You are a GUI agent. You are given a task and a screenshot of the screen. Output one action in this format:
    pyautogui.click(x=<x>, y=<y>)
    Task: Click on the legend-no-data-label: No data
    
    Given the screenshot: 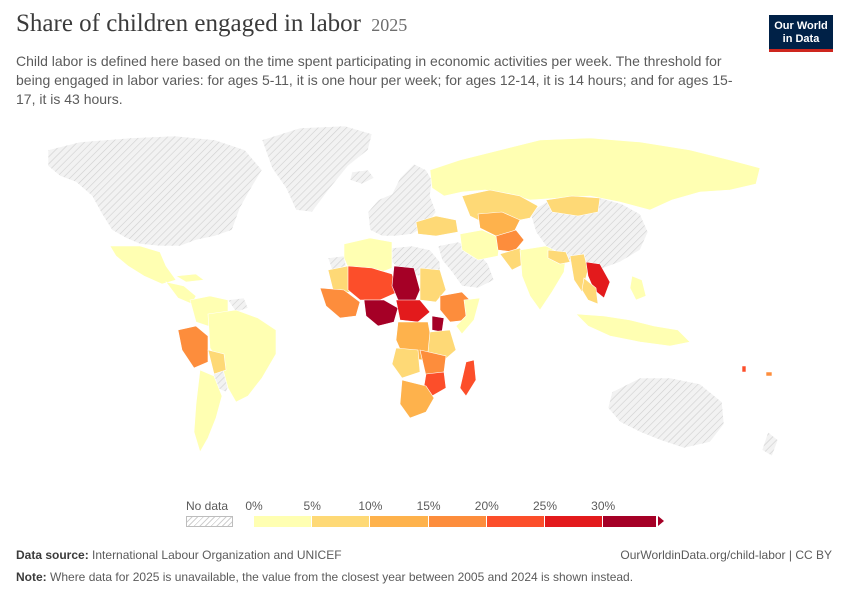 What is the action you would take?
    pyautogui.click(x=207, y=506)
    